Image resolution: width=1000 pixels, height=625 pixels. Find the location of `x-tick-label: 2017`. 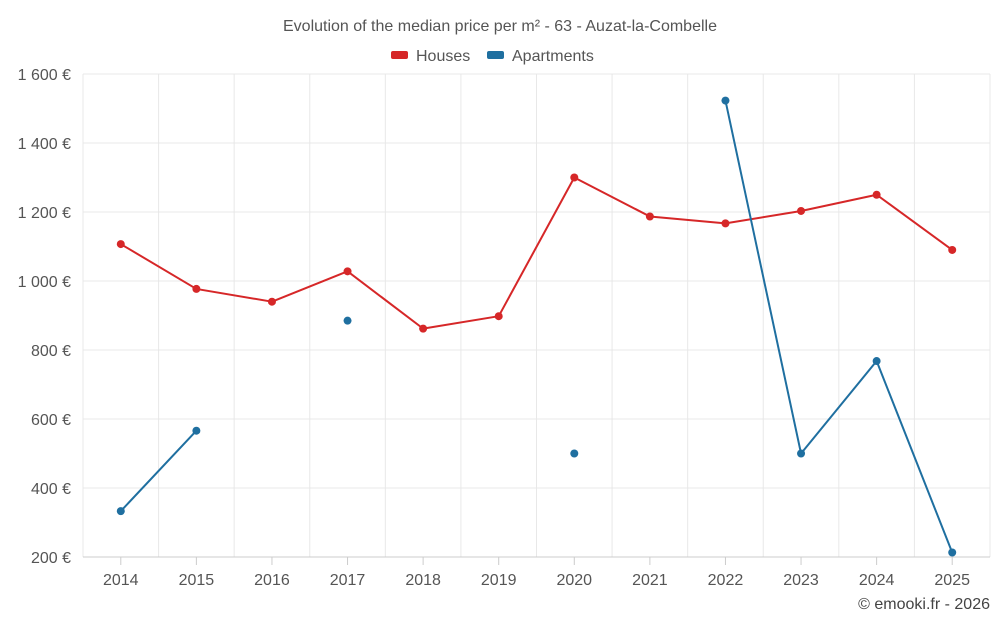

x-tick-label: 2017 is located at coordinates (348, 580).